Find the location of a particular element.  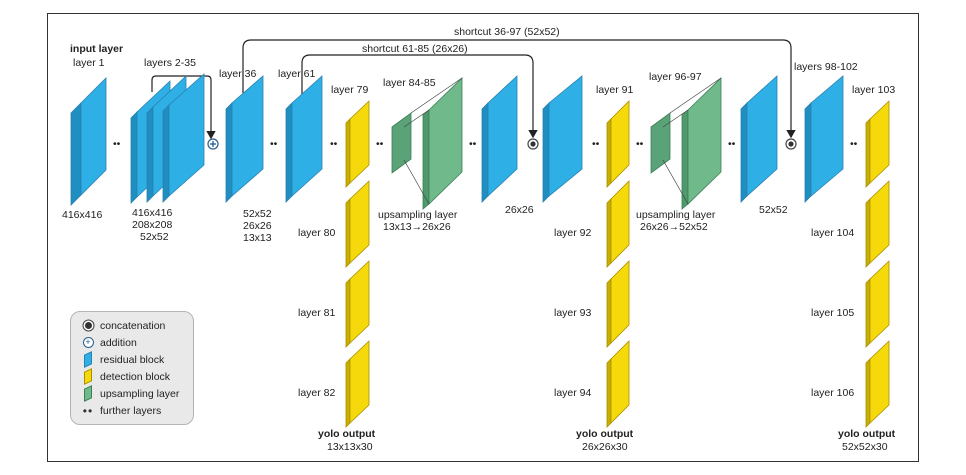

further-layers-dots-8: •• is located at coordinates (732, 144).